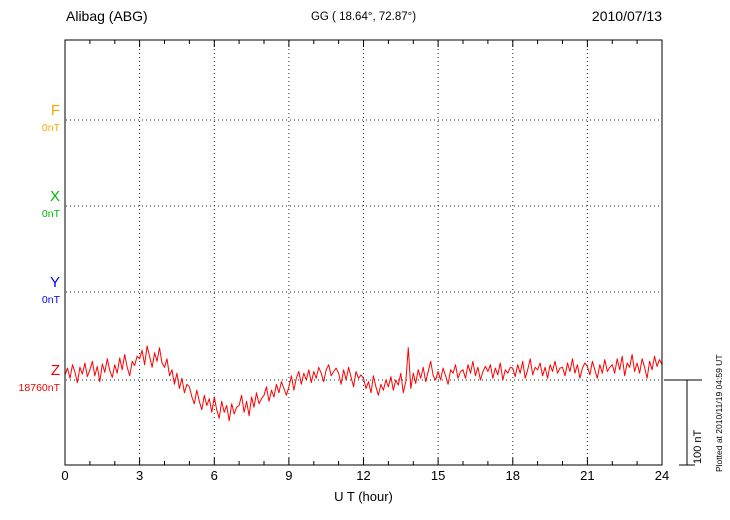 The width and height of the screenshot is (730, 520). What do you see at coordinates (31, 204) in the screenshot?
I see `channel-label-X: X 0nT` at bounding box center [31, 204].